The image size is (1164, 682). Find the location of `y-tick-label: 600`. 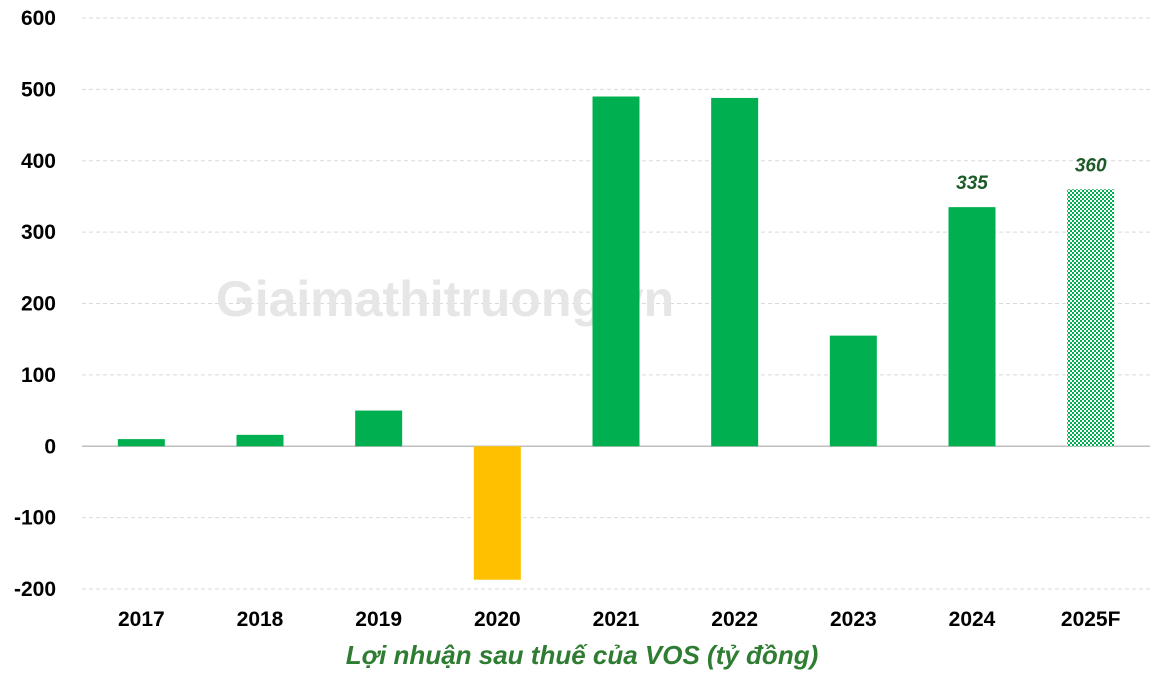

y-tick-label: 600 is located at coordinates (38, 18).